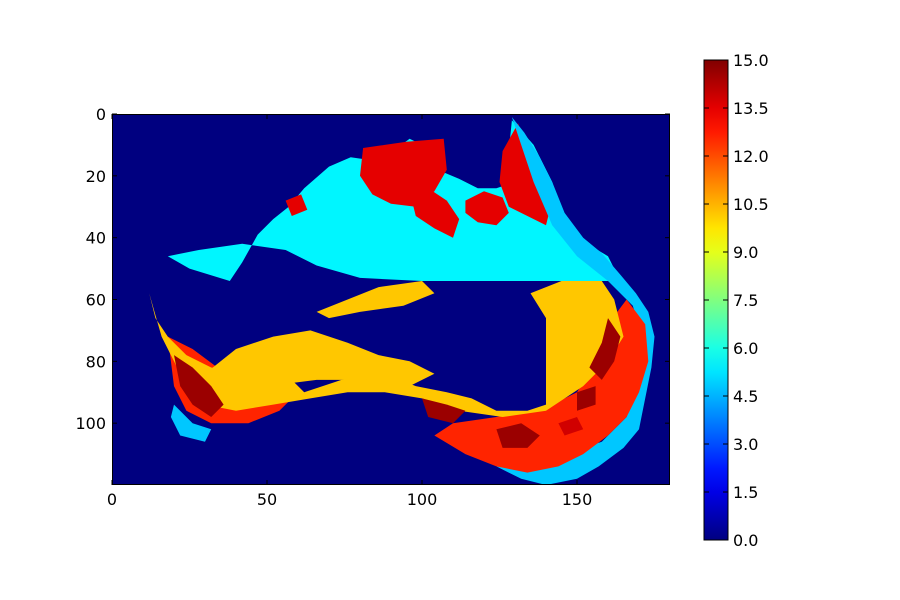 The image size is (900, 600). What do you see at coordinates (112, 499) in the screenshot?
I see `x-tick-label: 0` at bounding box center [112, 499].